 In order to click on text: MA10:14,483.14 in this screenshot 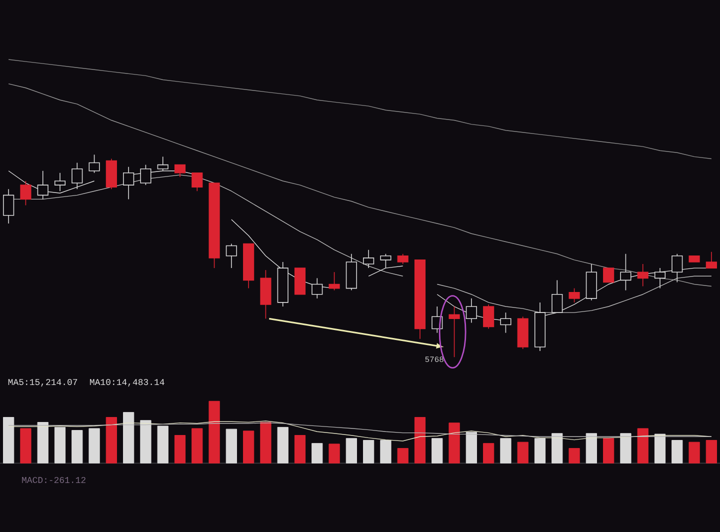, I will do `click(127, 382)`.